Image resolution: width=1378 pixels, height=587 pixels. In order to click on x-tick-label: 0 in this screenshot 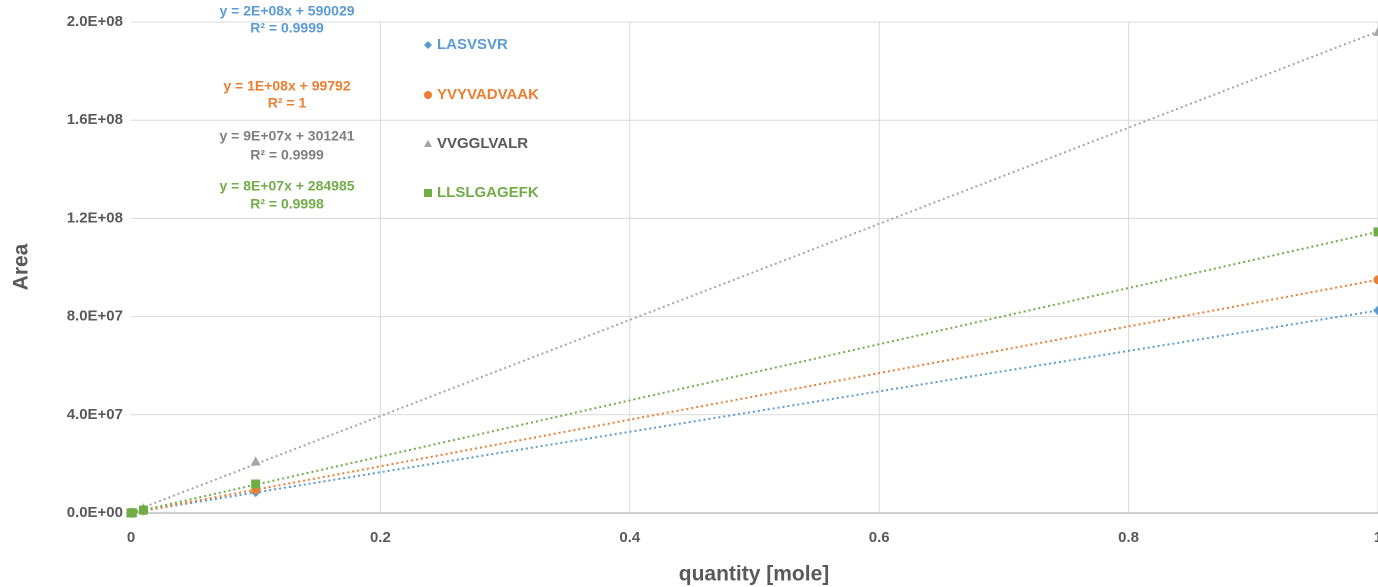, I will do `click(131, 537)`.